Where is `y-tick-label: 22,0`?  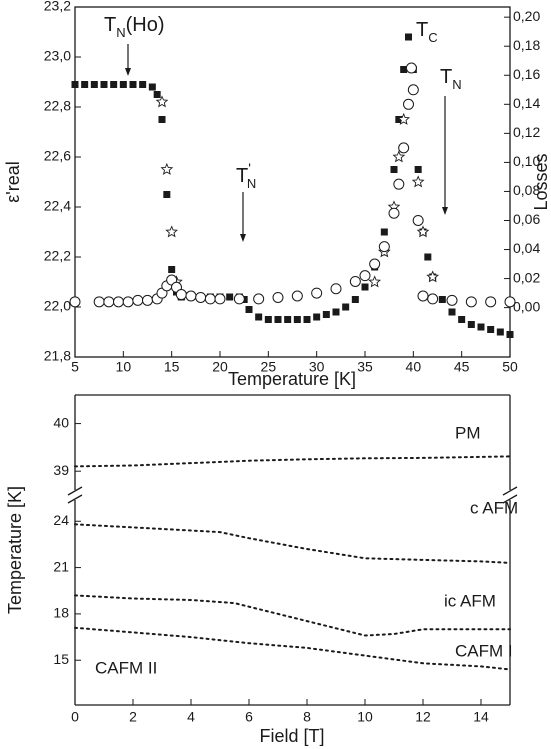
y-tick-label: 22,0 is located at coordinates (57, 306).